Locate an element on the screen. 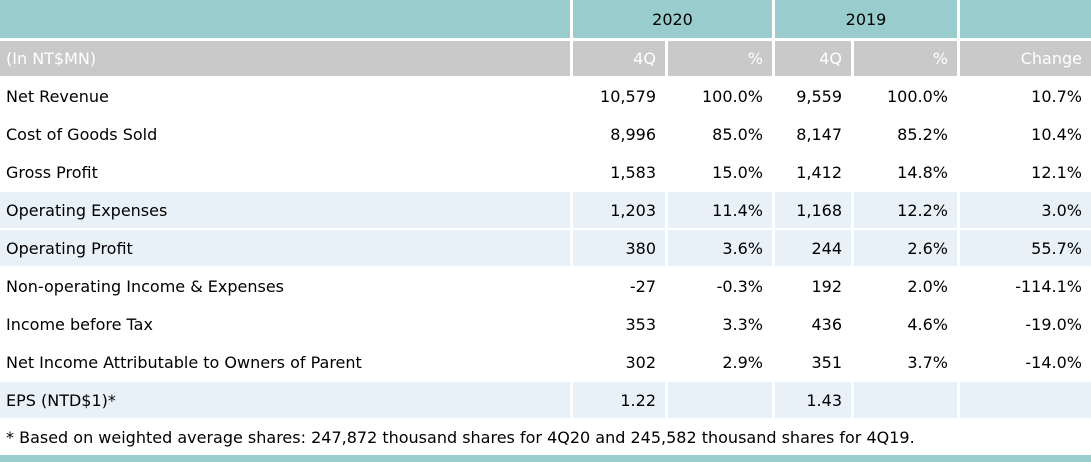  pct-2020-value: -0.3% is located at coordinates (720, 286).